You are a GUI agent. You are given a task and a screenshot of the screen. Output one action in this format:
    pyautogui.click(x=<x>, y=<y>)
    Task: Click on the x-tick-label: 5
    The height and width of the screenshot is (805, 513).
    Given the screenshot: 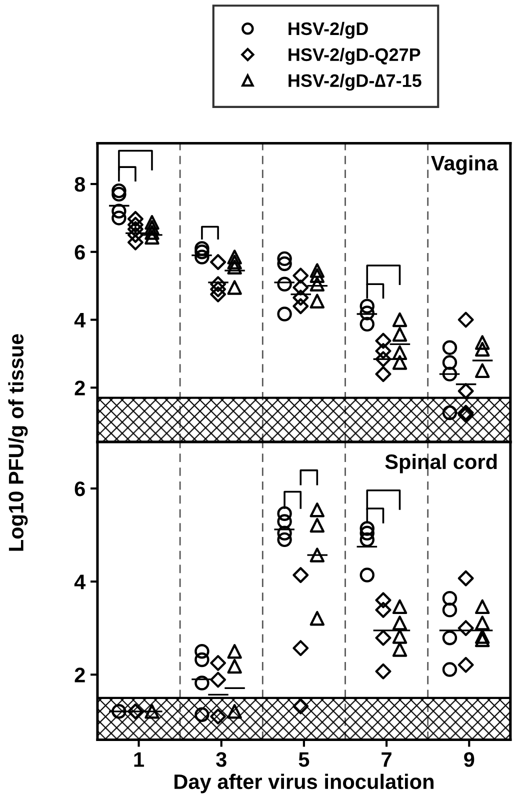 What is the action you would take?
    pyautogui.click(x=304, y=759)
    